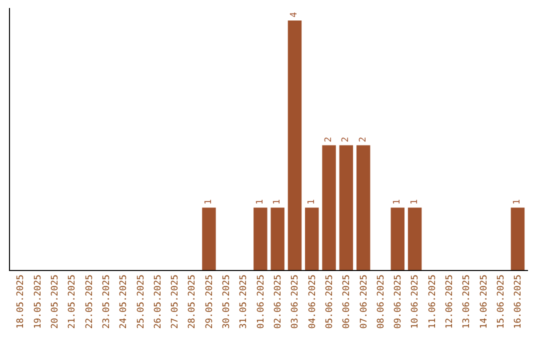 The height and width of the screenshot is (340, 540). I want to click on x-tick-label: 29.05.2025, so click(209, 301).